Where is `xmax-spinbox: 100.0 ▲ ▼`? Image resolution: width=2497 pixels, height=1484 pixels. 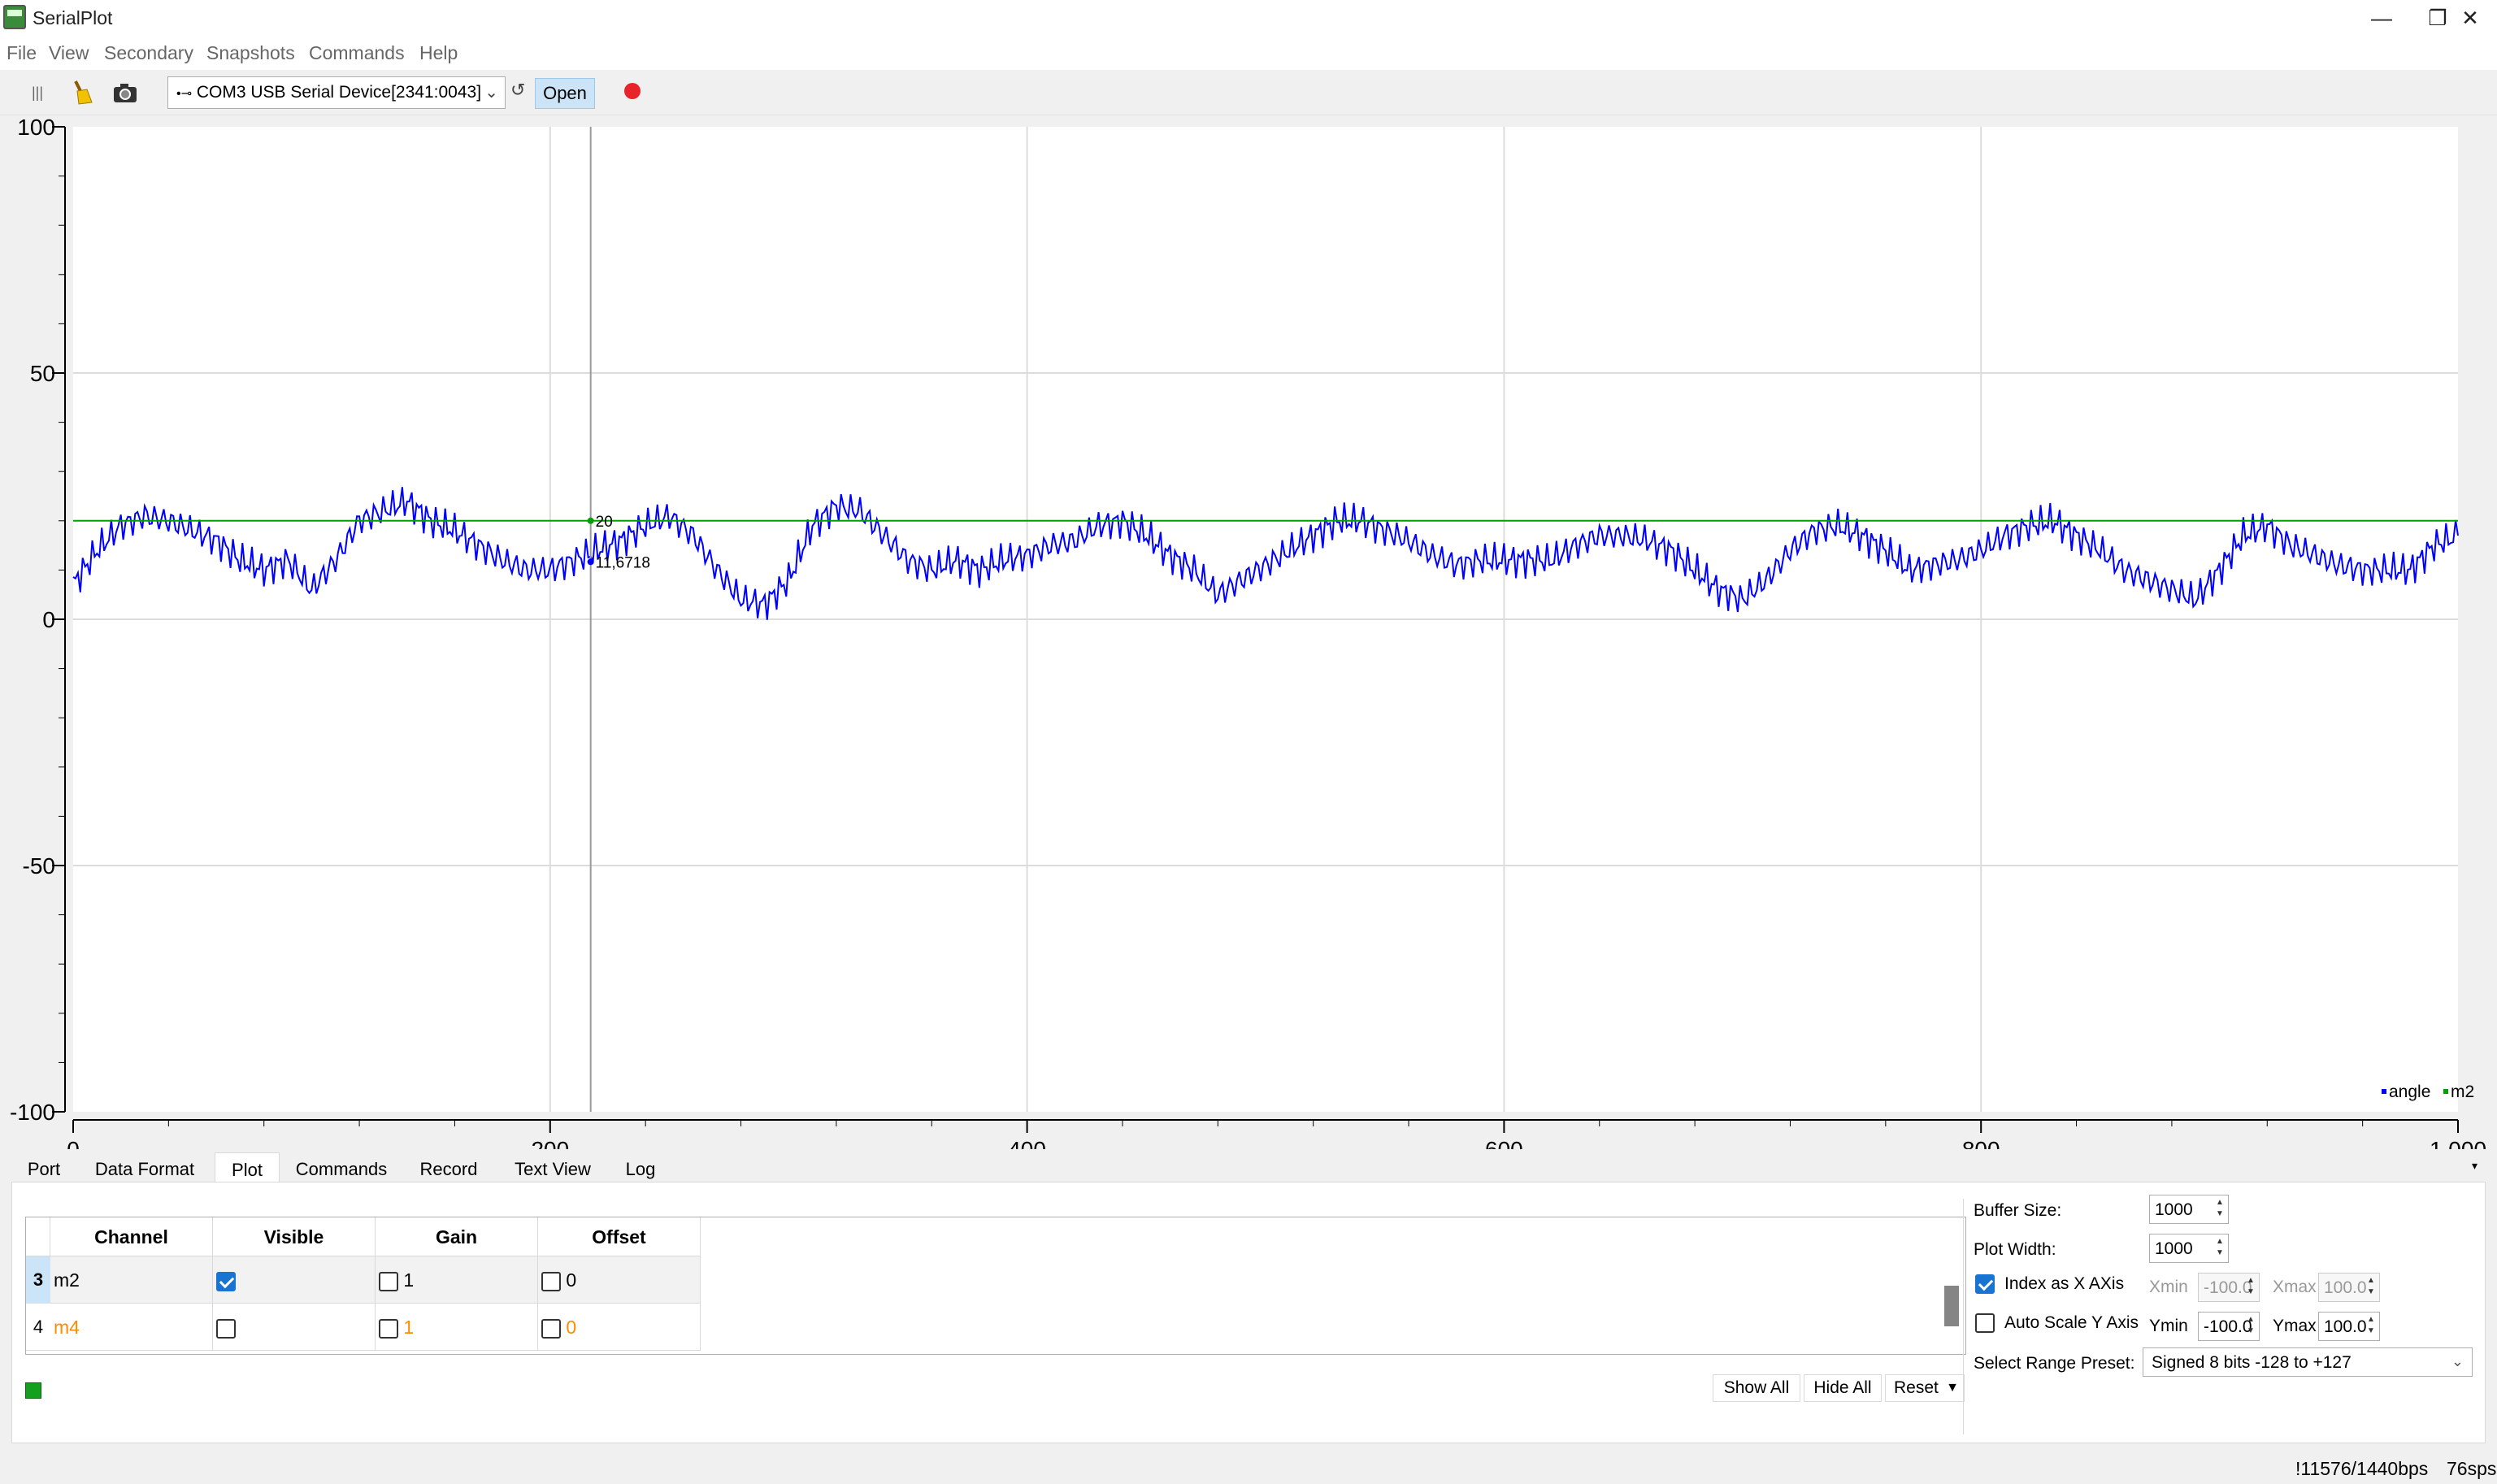
xmax-spinbox: 100.0 ▲ ▼ is located at coordinates (2349, 1287).